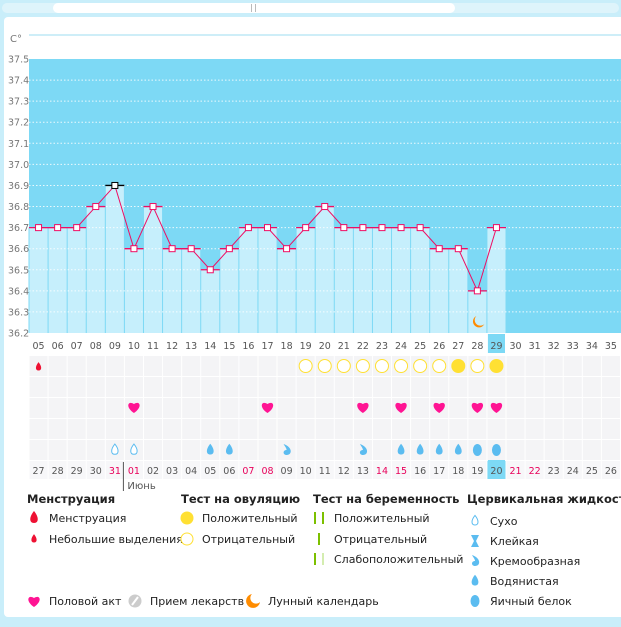 This screenshot has height=627, width=621. I want to click on legend-intercourse-icon, so click(34, 601).